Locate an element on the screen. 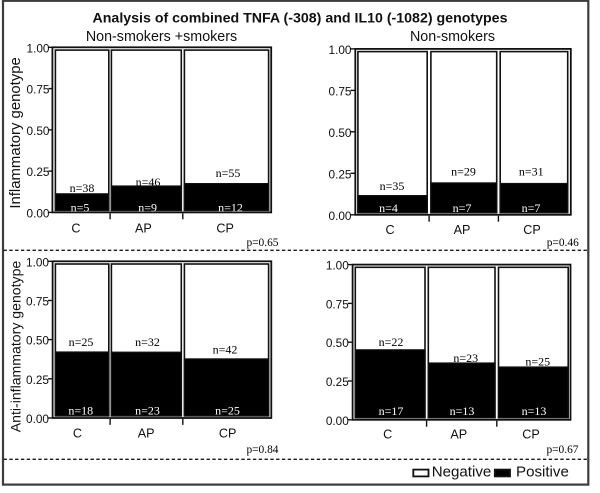 The width and height of the screenshot is (600, 493). svg-text: n=9 is located at coordinates (147, 208).